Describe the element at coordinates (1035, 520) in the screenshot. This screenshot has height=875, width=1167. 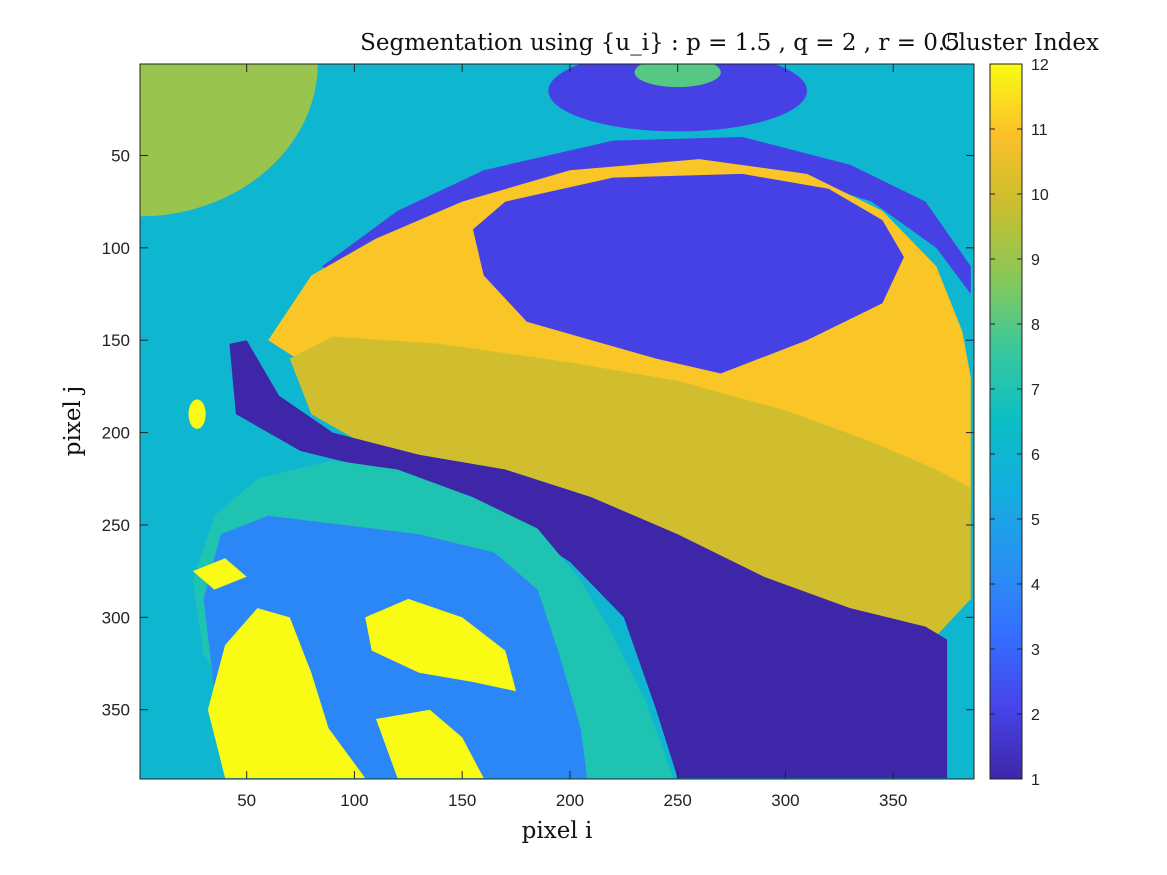
I see `colorbar-tick-label-5: 5` at that location.